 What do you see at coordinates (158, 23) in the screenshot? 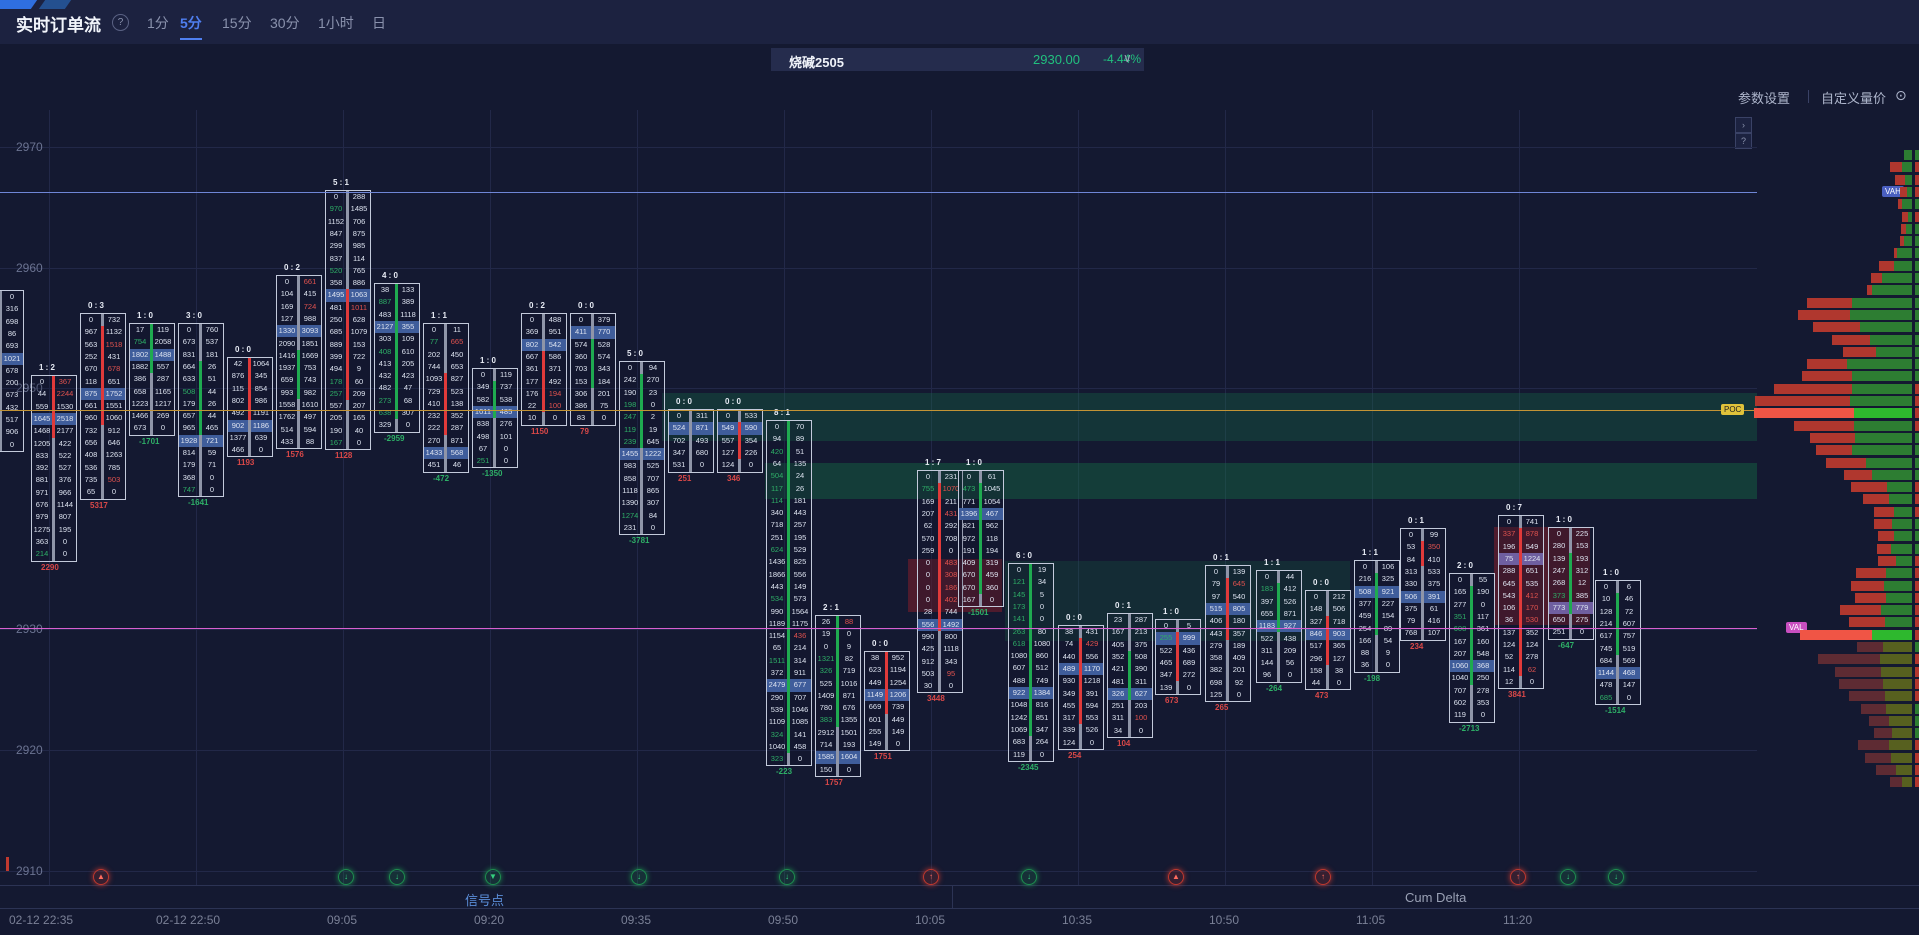
I see `timeframe-tab-1分: 1分` at bounding box center [158, 23].